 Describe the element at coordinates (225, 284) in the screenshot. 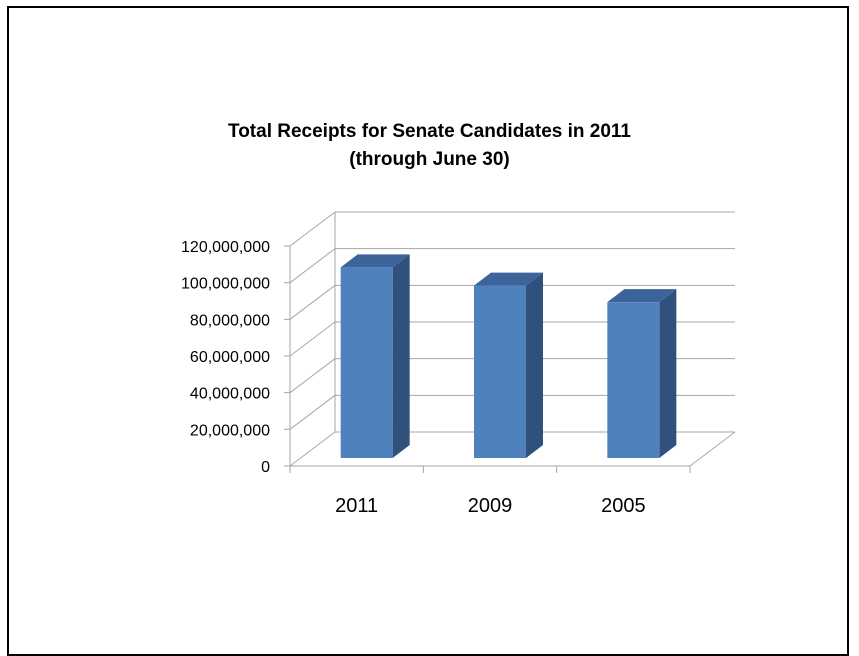

I see `y-tick-label: 100,000,000` at that location.